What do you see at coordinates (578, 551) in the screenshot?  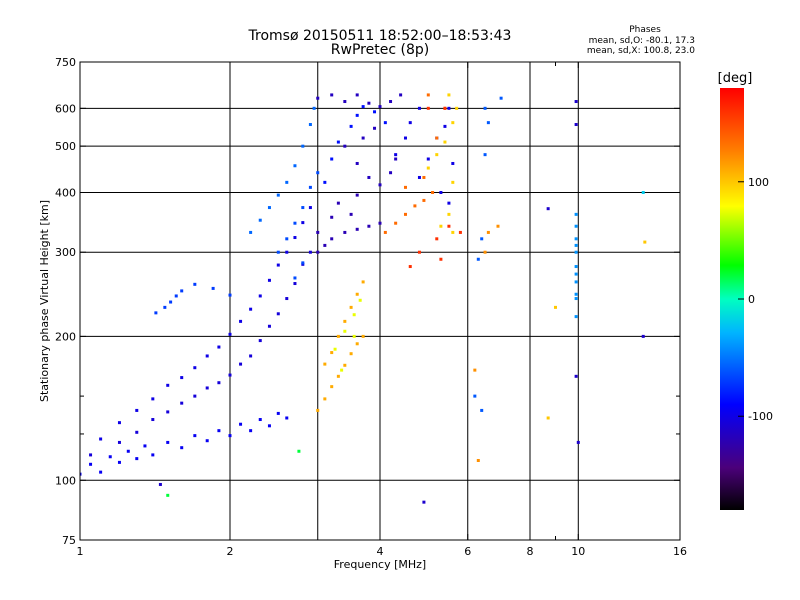 I see `x-tick-label: 10` at bounding box center [578, 551].